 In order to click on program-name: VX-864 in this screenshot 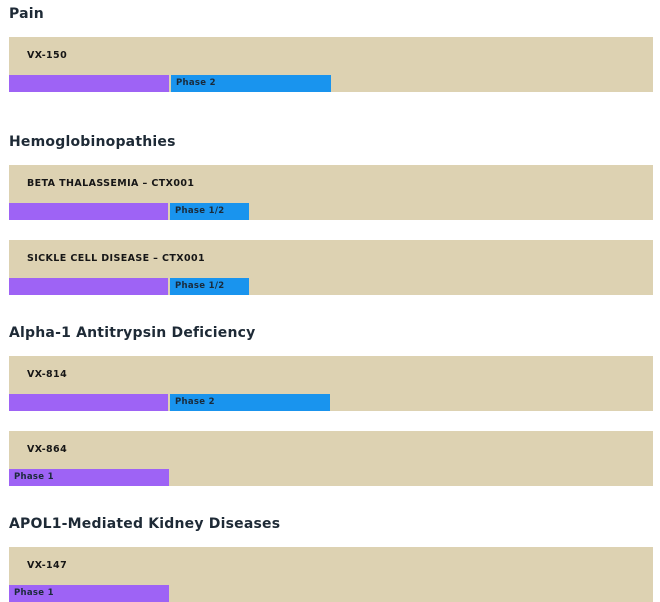, I will do `click(47, 449)`.